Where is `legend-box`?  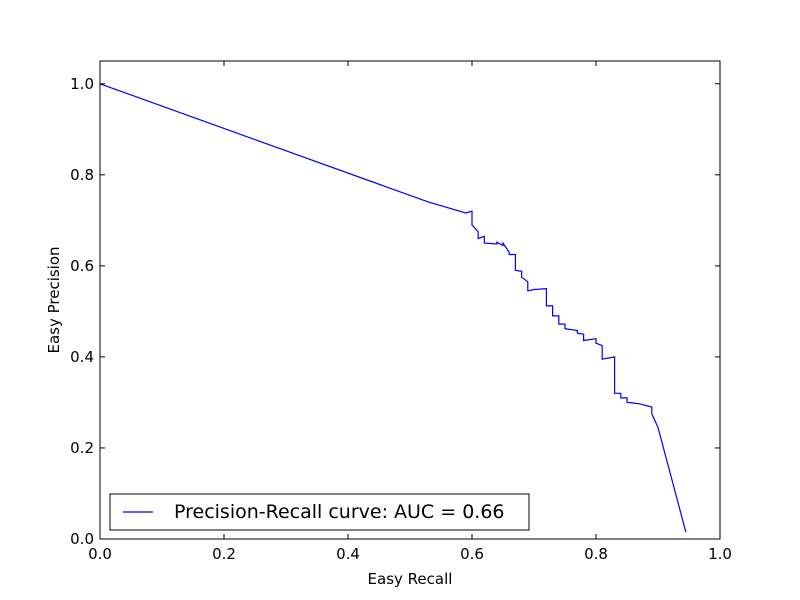
legend-box is located at coordinates (319, 512).